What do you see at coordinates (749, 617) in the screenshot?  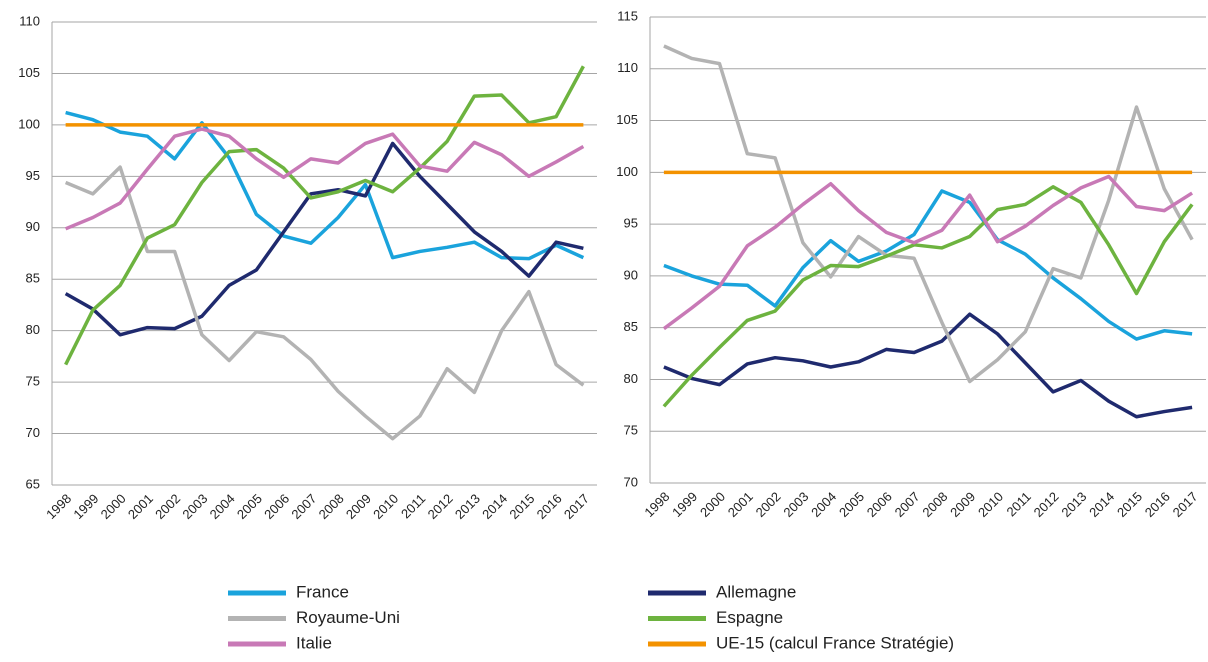 I see `legend-label: Espagne` at bounding box center [749, 617].